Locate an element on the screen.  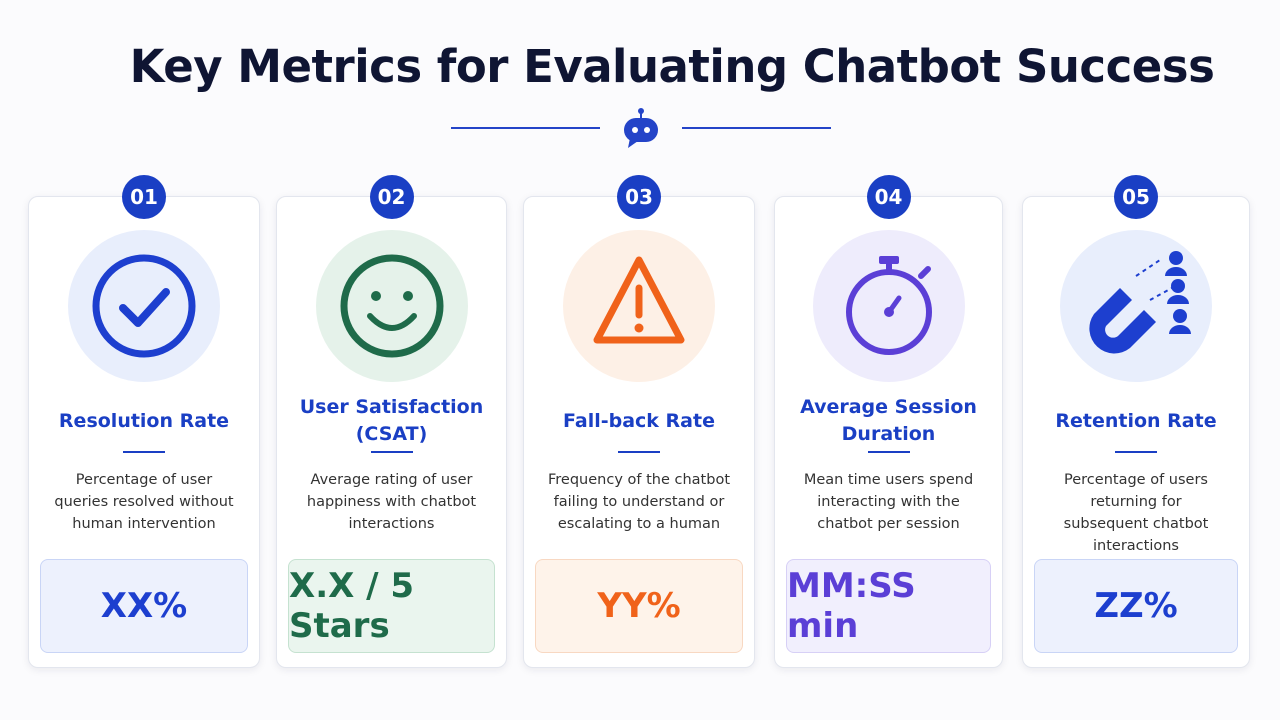
card-title: Resolution Rate is located at coordinates (144, 420).